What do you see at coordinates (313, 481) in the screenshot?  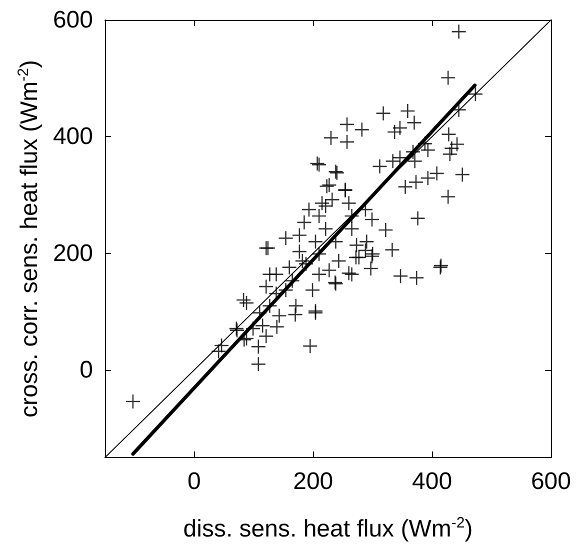 I see `x-tick-label: 200` at bounding box center [313, 481].